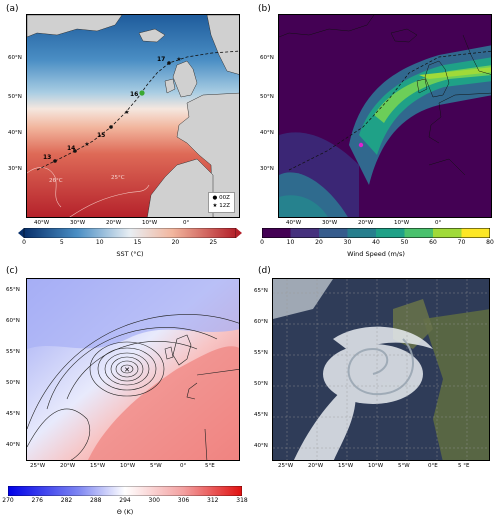 This screenshot has width=500, height=523. I want to click on colorbar-tick-label: 60, so click(433, 242).